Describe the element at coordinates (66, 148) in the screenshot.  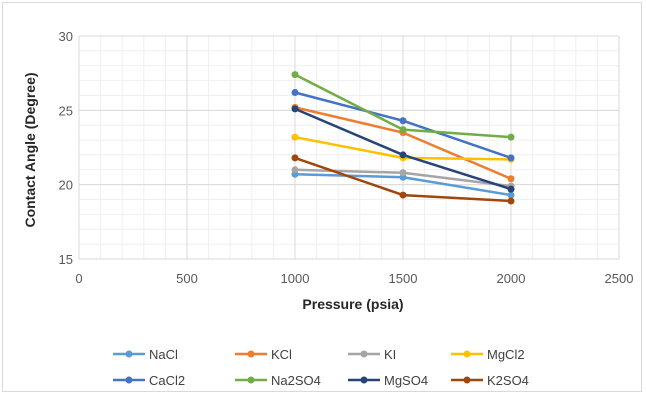
I see `y-axis-ticks: 15 20 25 30` at that location.